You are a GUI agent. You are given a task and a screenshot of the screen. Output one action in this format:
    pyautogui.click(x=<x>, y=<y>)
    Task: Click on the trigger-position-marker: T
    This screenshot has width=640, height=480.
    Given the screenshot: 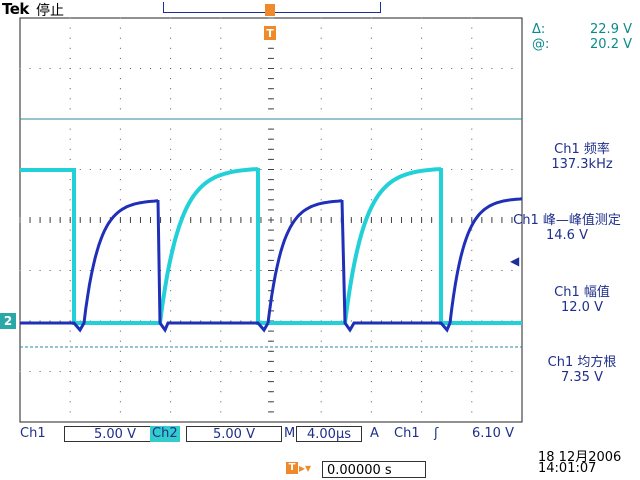 What is the action you would take?
    pyautogui.click(x=270, y=22)
    